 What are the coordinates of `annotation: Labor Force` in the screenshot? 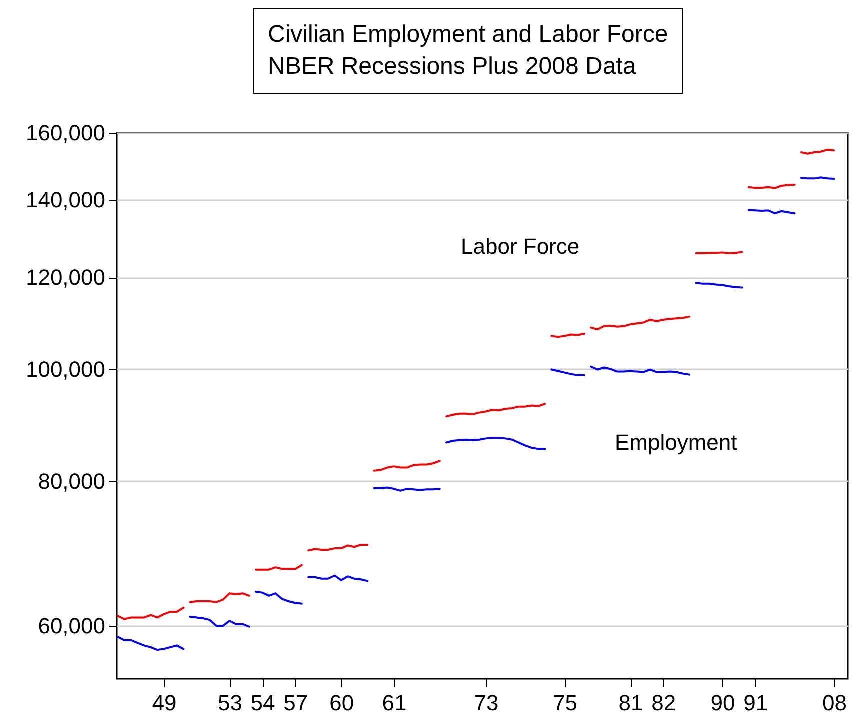 It's located at (520, 247).